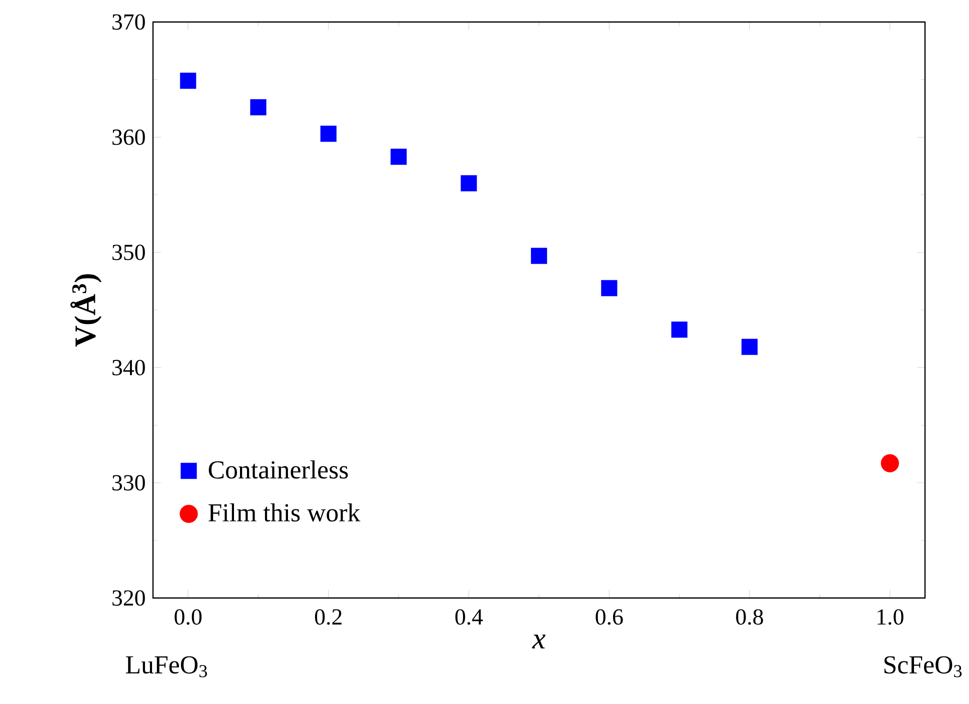  I want to click on legend-label: Film this work, so click(284, 512).